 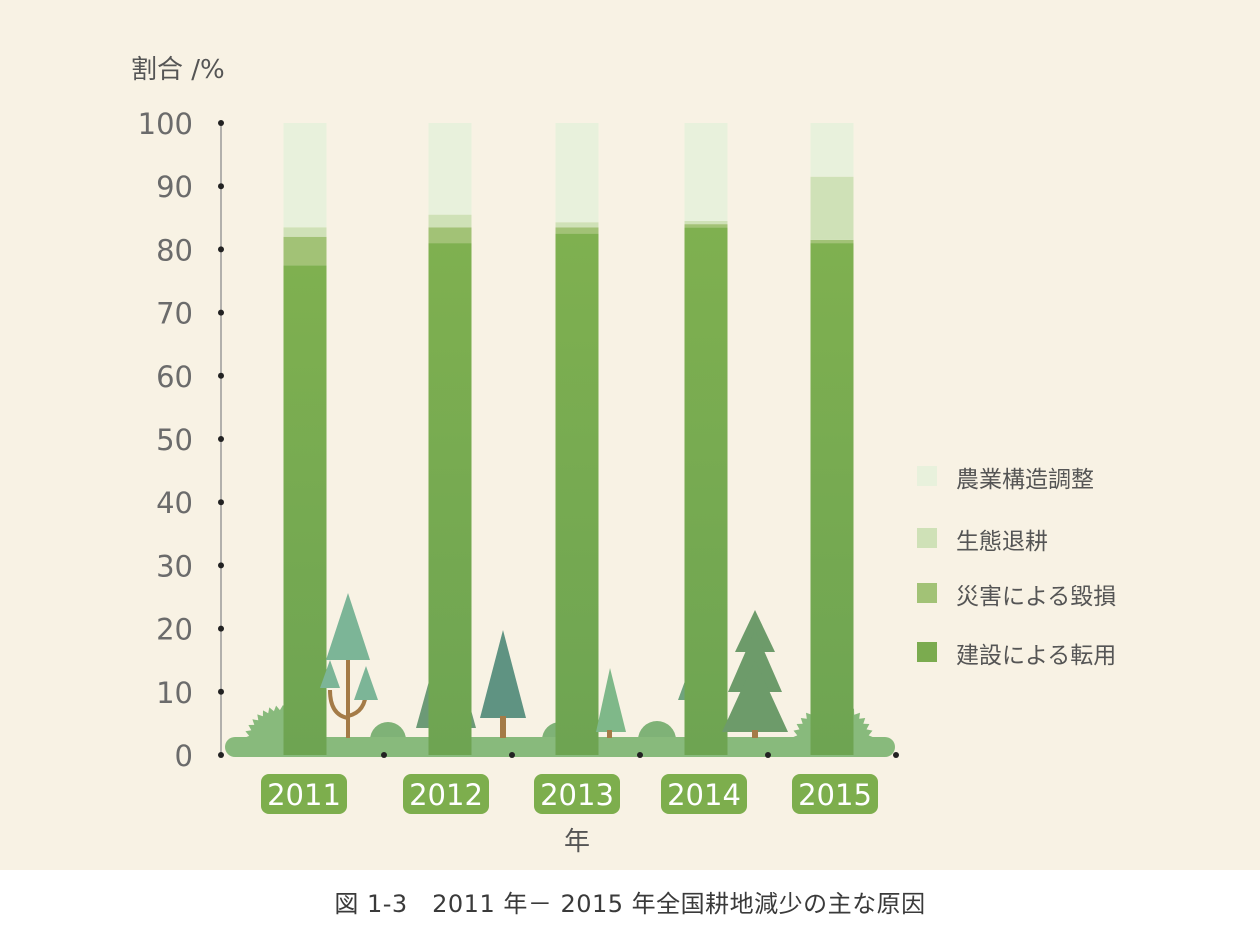 What do you see at coordinates (755, 734) in the screenshot?
I see `pine-2014-trunk` at bounding box center [755, 734].